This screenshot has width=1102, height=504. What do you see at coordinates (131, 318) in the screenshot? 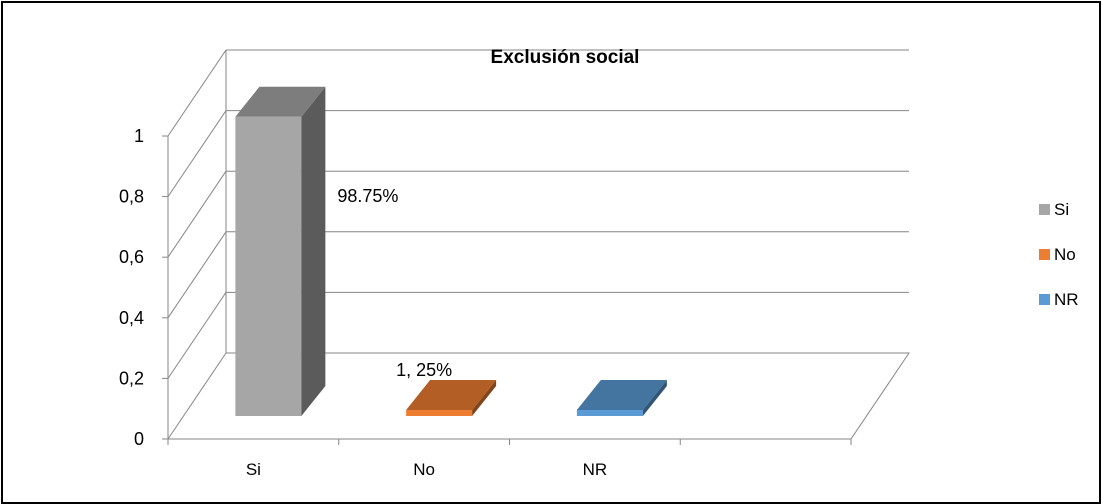
I see `y-tick-label: 0,4` at bounding box center [131, 318].